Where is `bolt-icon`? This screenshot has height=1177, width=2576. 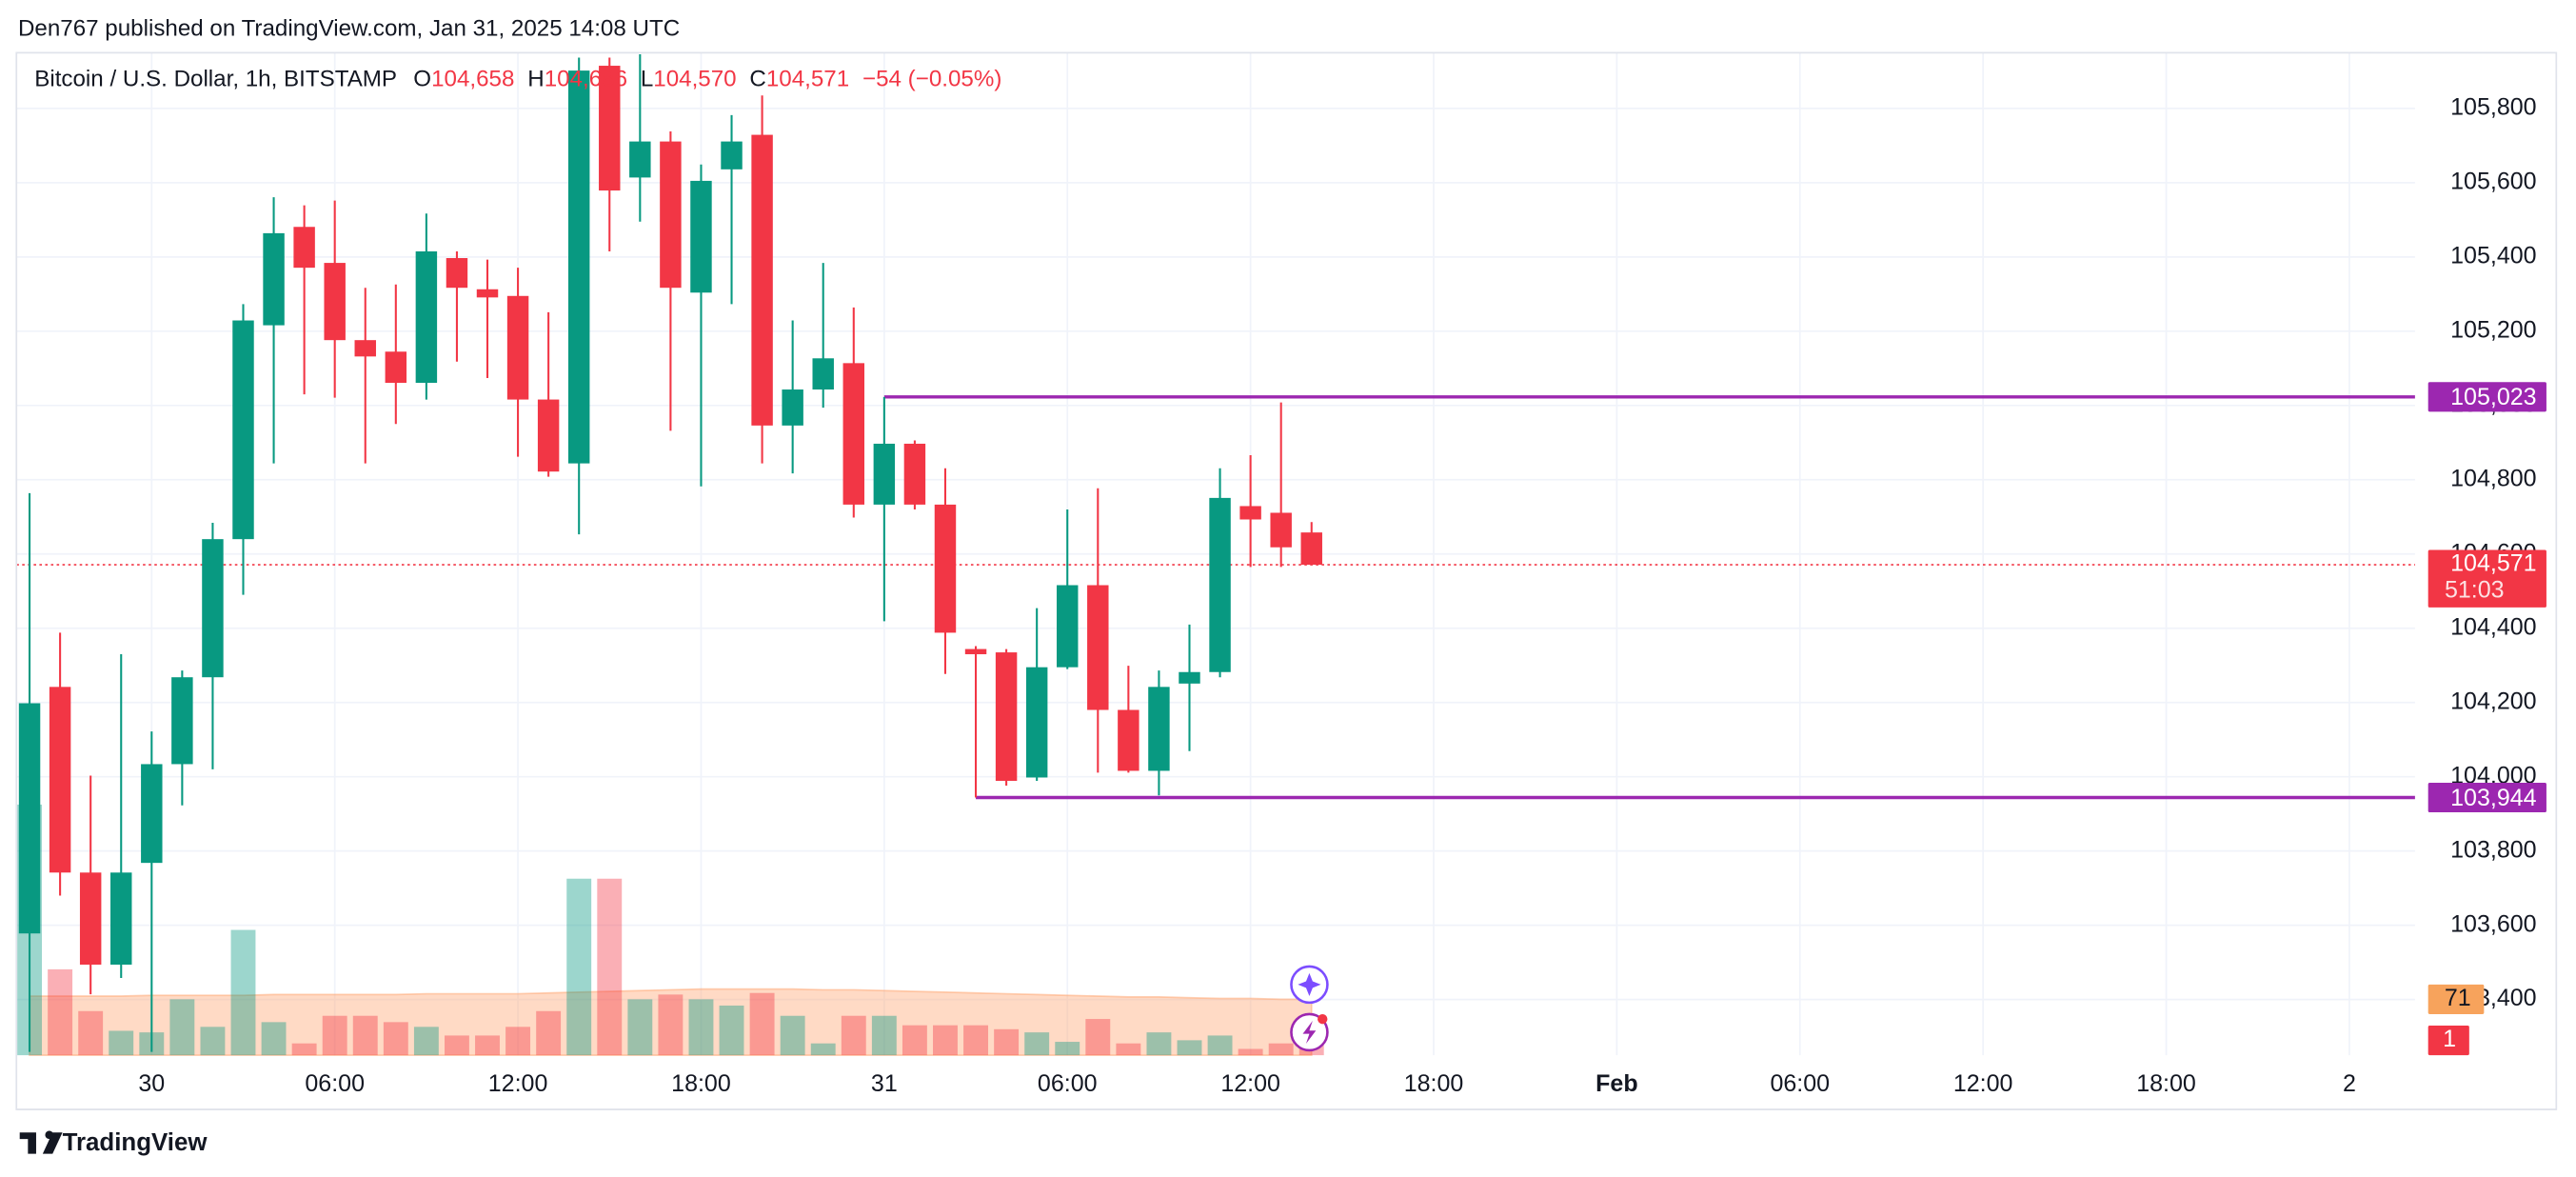
bolt-icon is located at coordinates (1309, 1032).